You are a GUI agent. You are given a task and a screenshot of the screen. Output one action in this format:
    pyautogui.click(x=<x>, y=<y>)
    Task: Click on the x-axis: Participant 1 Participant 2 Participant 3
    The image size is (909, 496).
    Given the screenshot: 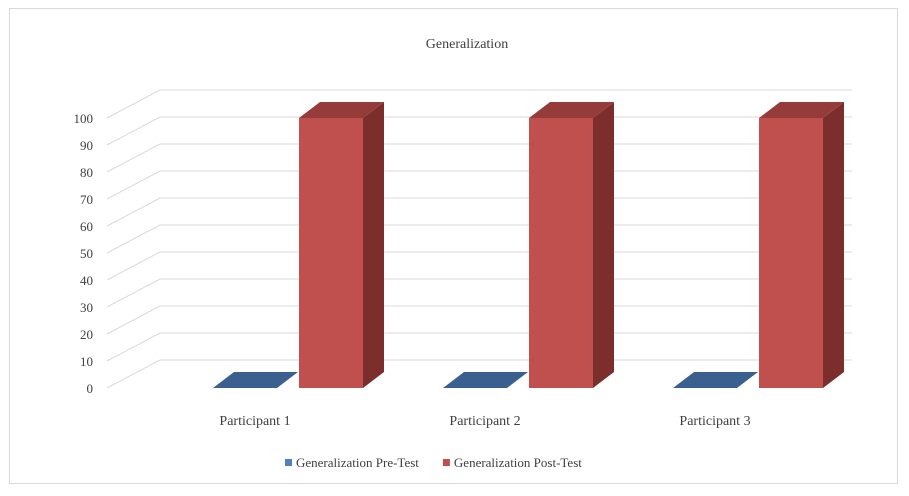 What is the action you would take?
    pyautogui.click(x=484, y=421)
    